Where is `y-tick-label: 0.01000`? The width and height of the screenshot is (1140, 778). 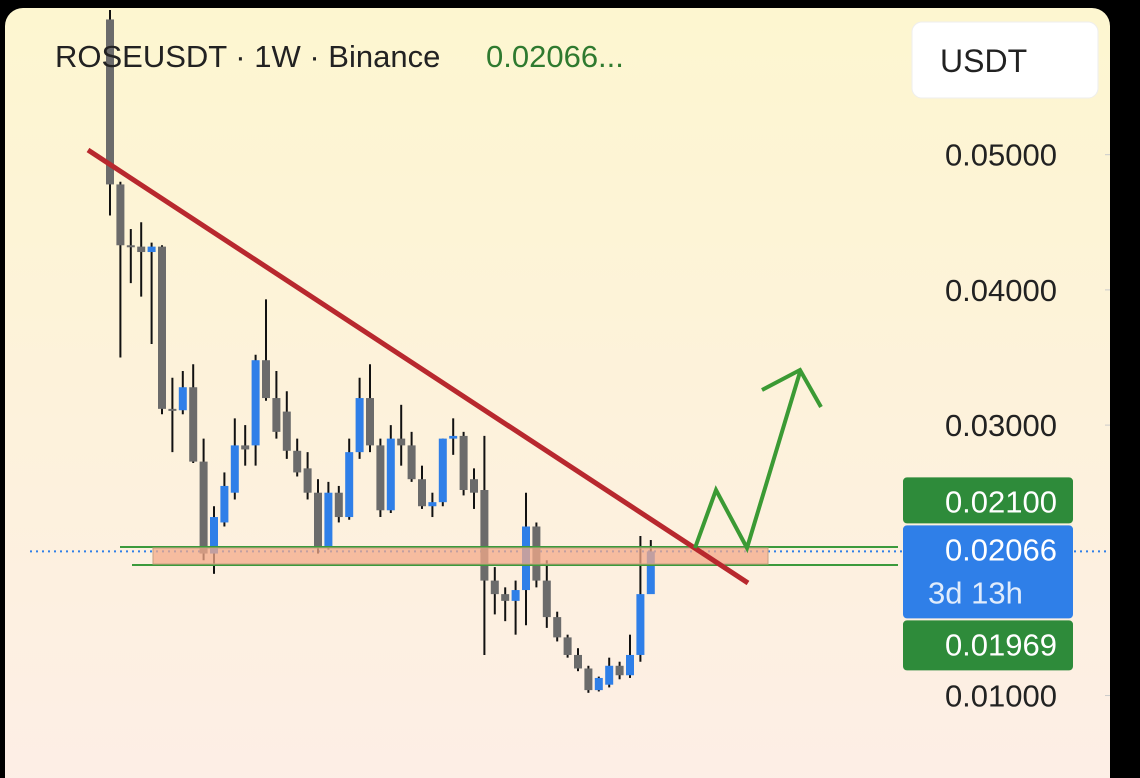 y-tick-label: 0.01000 is located at coordinates (1001, 696).